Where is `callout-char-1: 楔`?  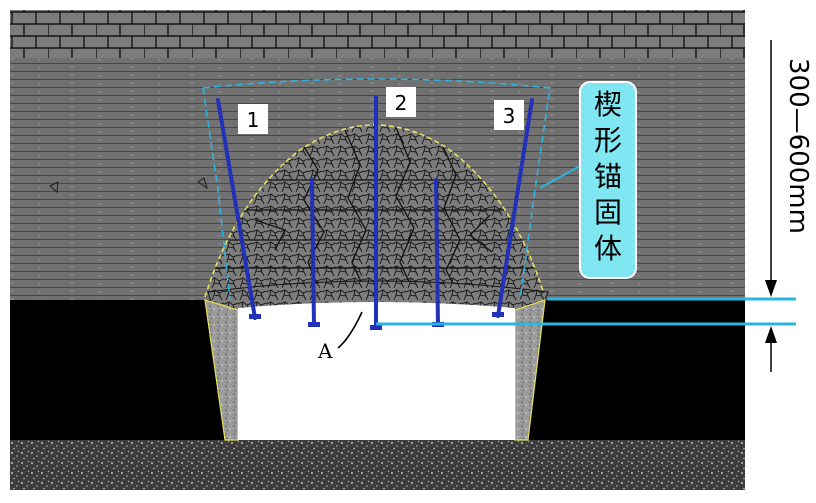 callout-char-1: 楔 is located at coordinates (608, 104).